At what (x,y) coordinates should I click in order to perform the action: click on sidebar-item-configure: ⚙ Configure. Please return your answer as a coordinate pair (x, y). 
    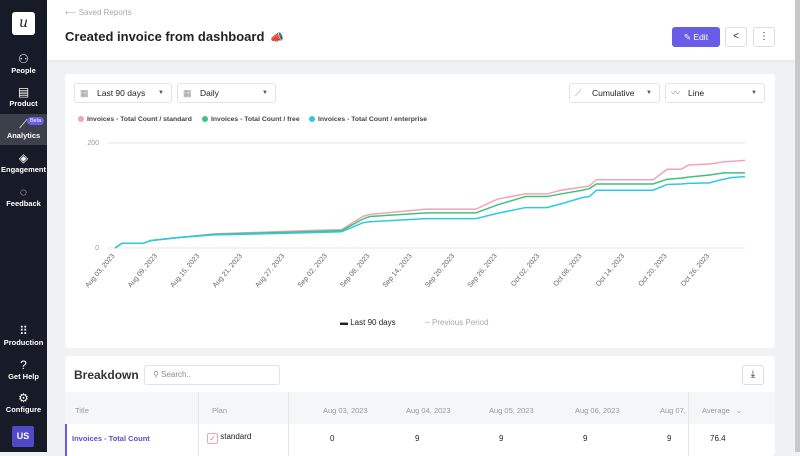
    Looking at the image, I should click on (23, 405).